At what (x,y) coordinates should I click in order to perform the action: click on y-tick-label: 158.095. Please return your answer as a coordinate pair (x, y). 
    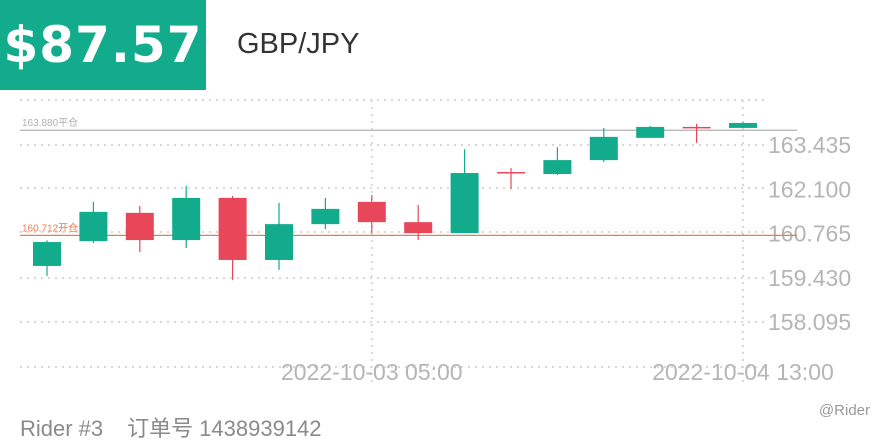
    Looking at the image, I should click on (809, 322).